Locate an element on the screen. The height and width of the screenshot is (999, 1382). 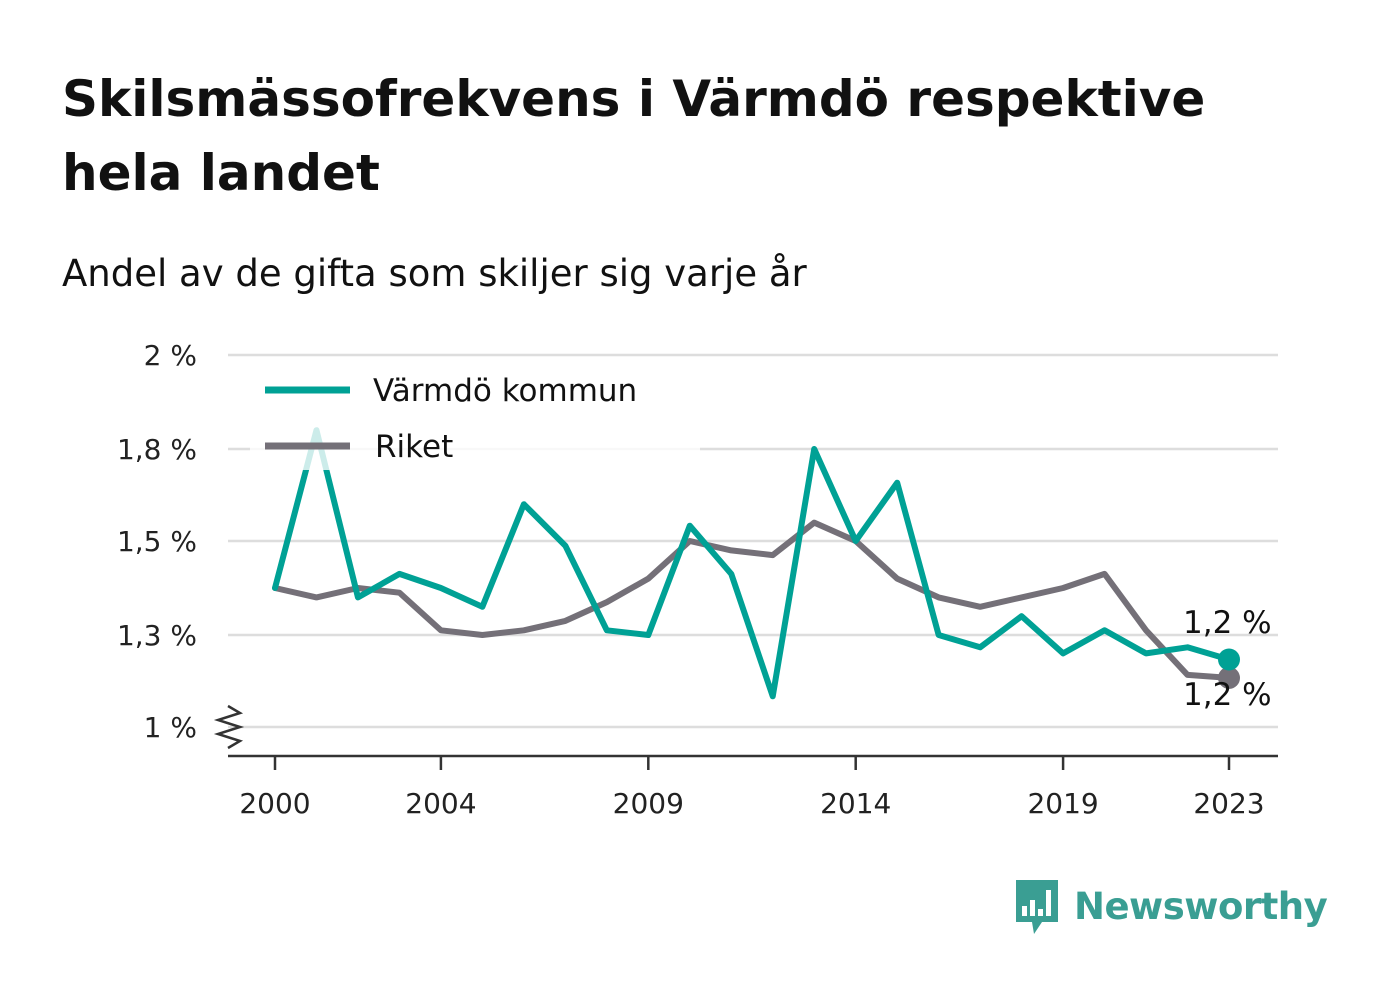
y-tick-label: 1,5 % is located at coordinates (157, 541).